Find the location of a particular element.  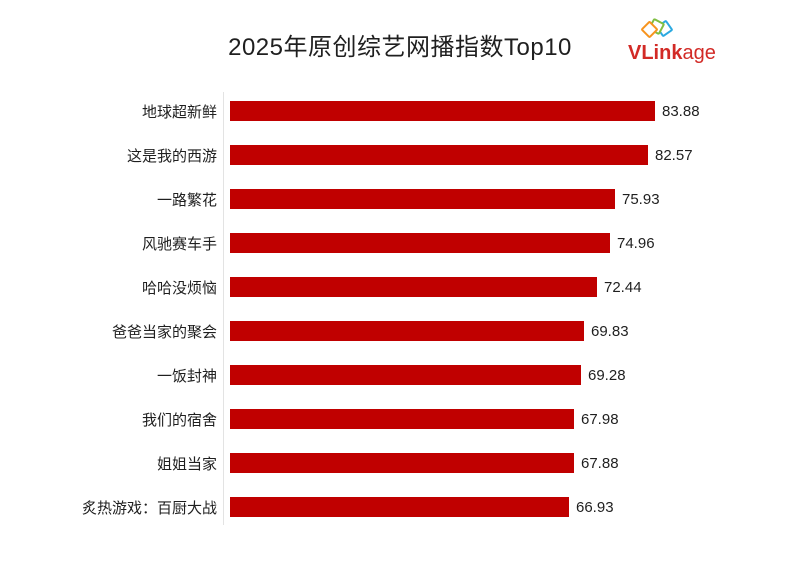

bar-row: 我们的宿舍 67.98 is located at coordinates (400, 419).